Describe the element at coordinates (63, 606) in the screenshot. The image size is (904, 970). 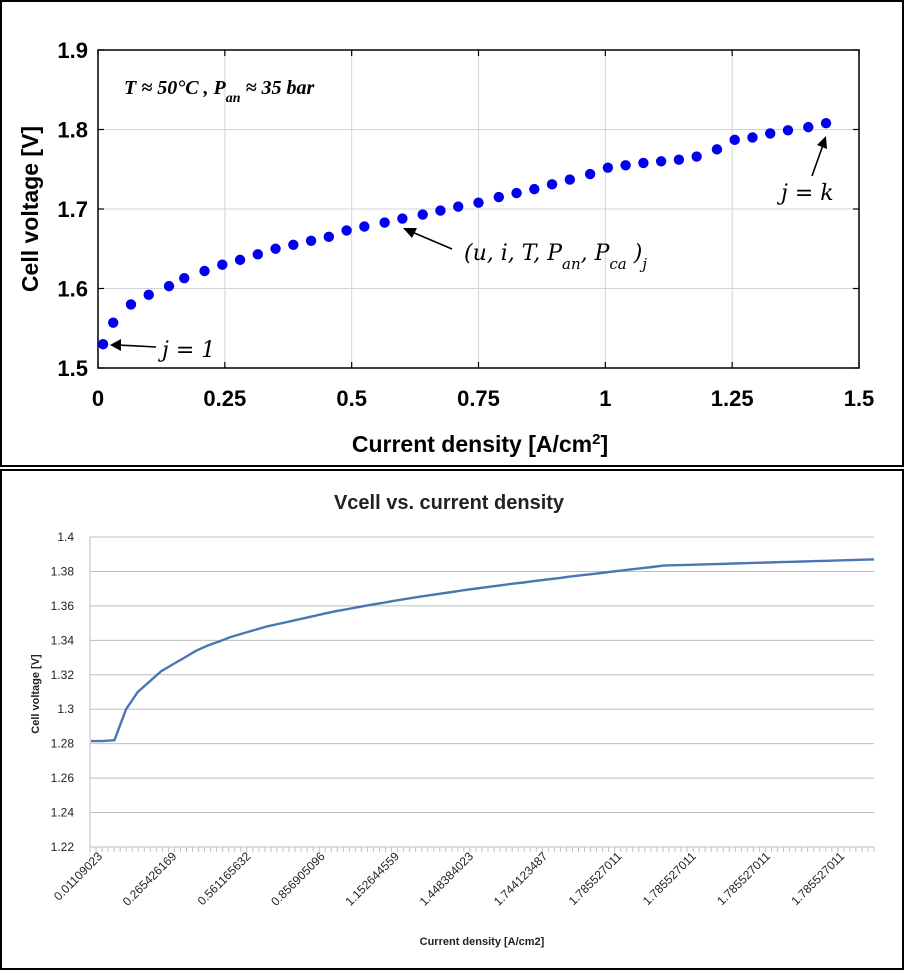
I see `bottom-y-tick-label: 1.36` at that location.